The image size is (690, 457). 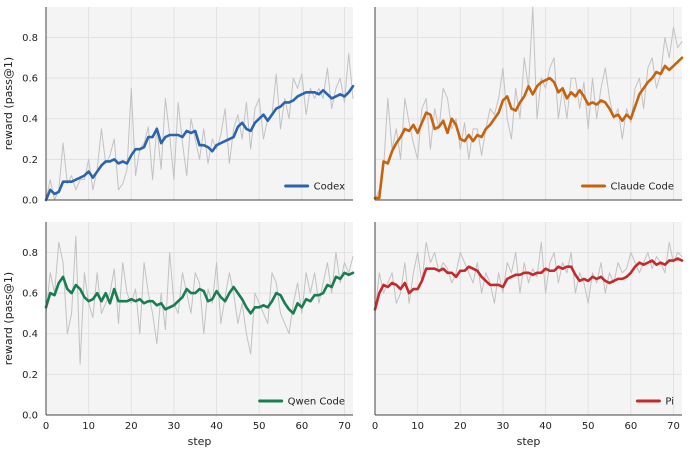 I want to click on series-line-pi, so click(x=528, y=284).